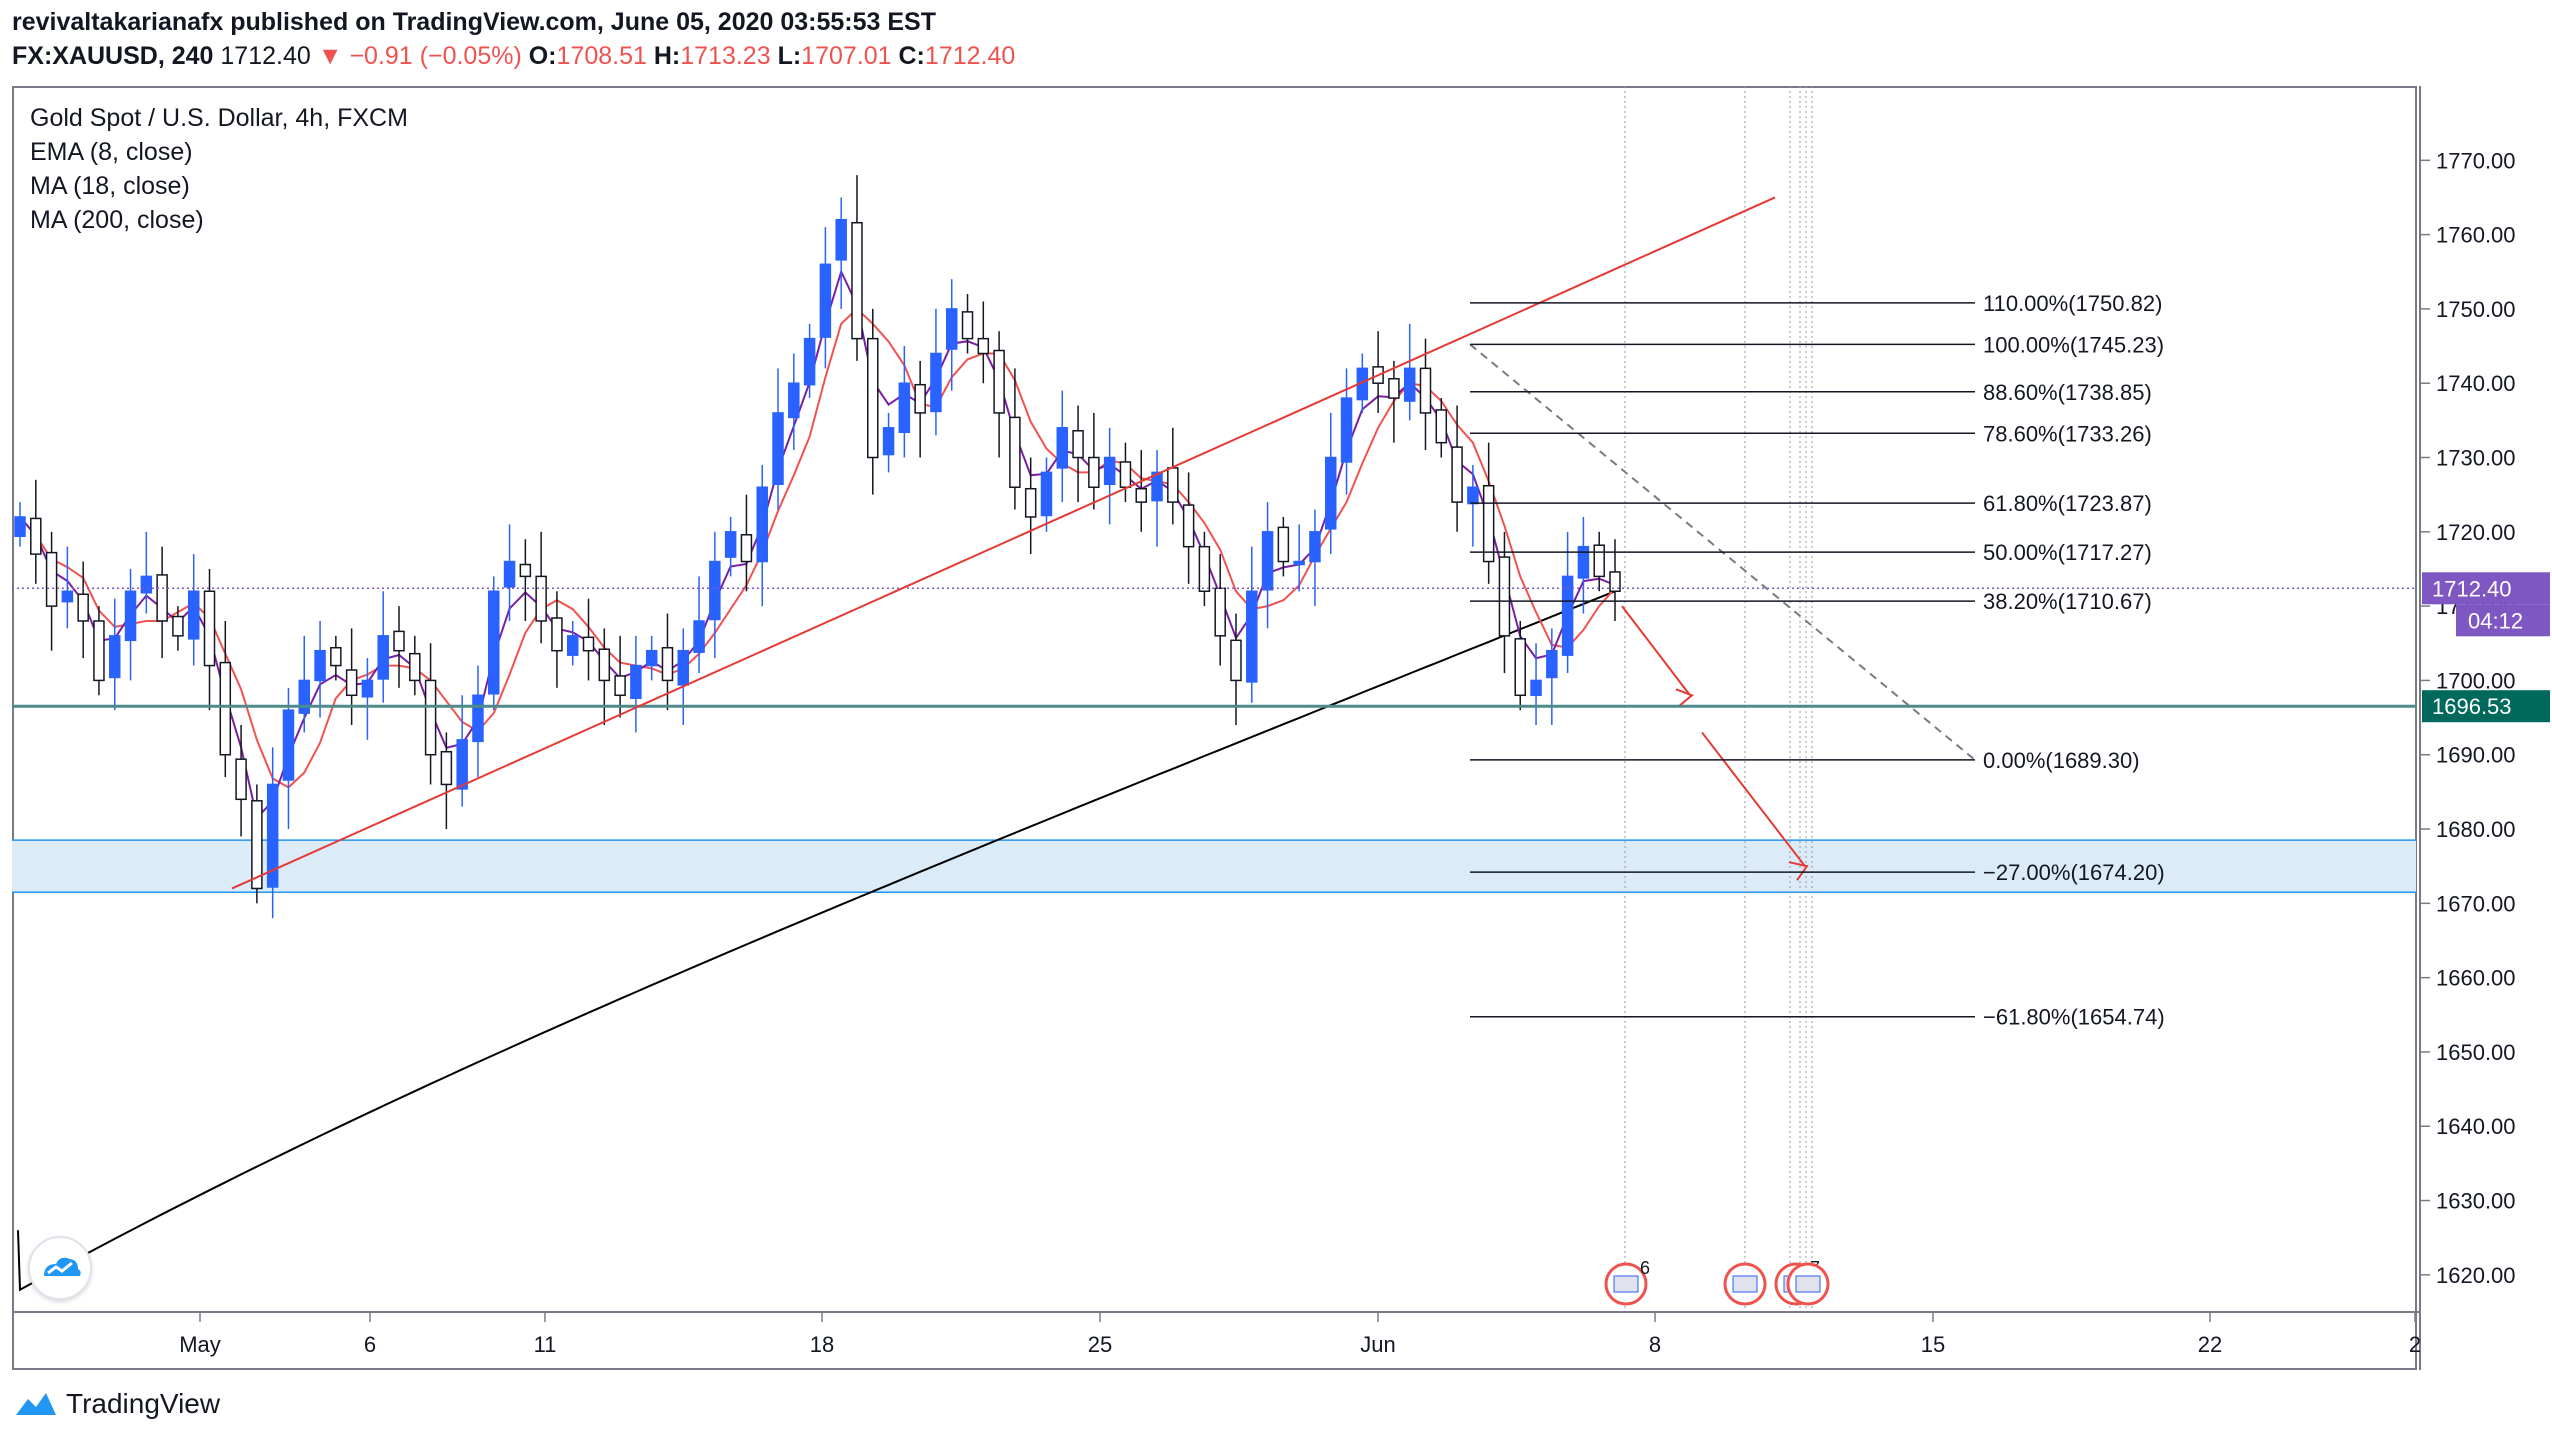 This screenshot has width=2552, height=1444. I want to click on y-tick-label-12: 1740.00, so click(2476, 383).